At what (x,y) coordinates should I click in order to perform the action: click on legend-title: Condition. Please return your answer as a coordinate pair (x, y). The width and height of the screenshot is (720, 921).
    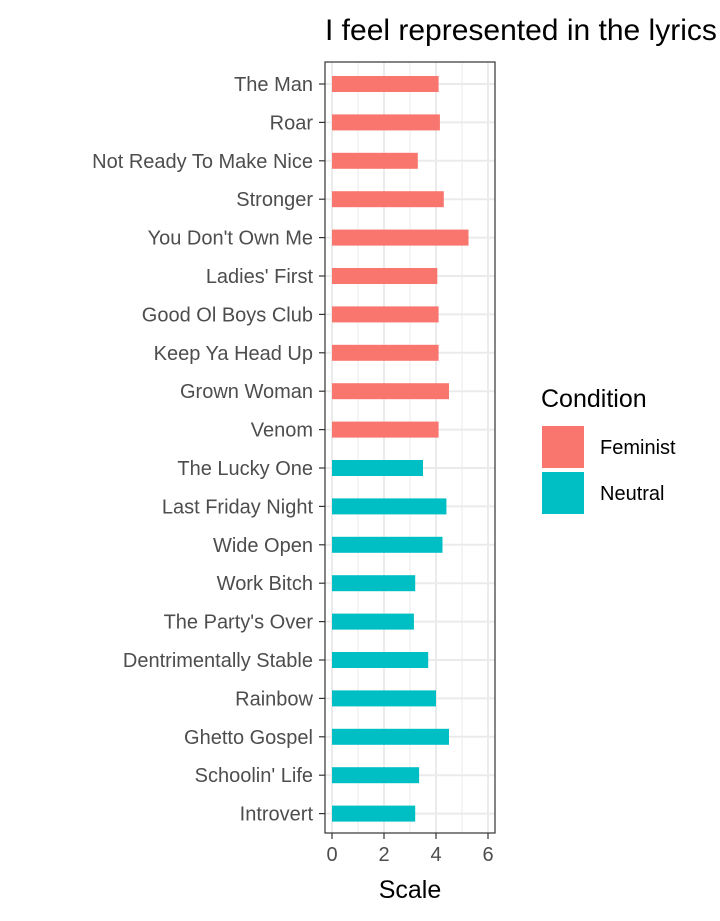
    Looking at the image, I should click on (594, 399).